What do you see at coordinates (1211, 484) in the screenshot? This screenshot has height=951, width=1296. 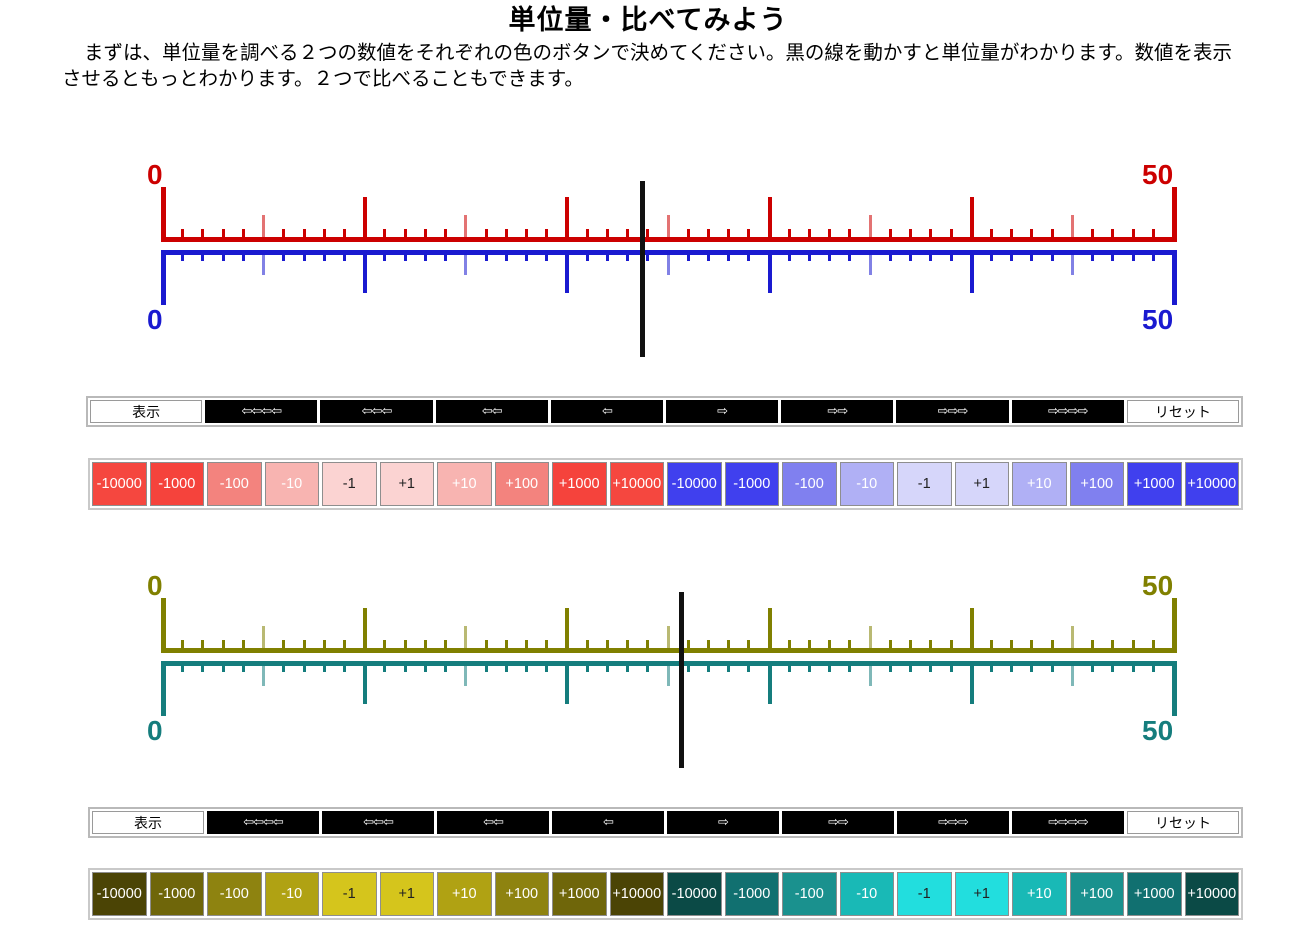 I see `value-button-blue-plus10000: +10000` at bounding box center [1211, 484].